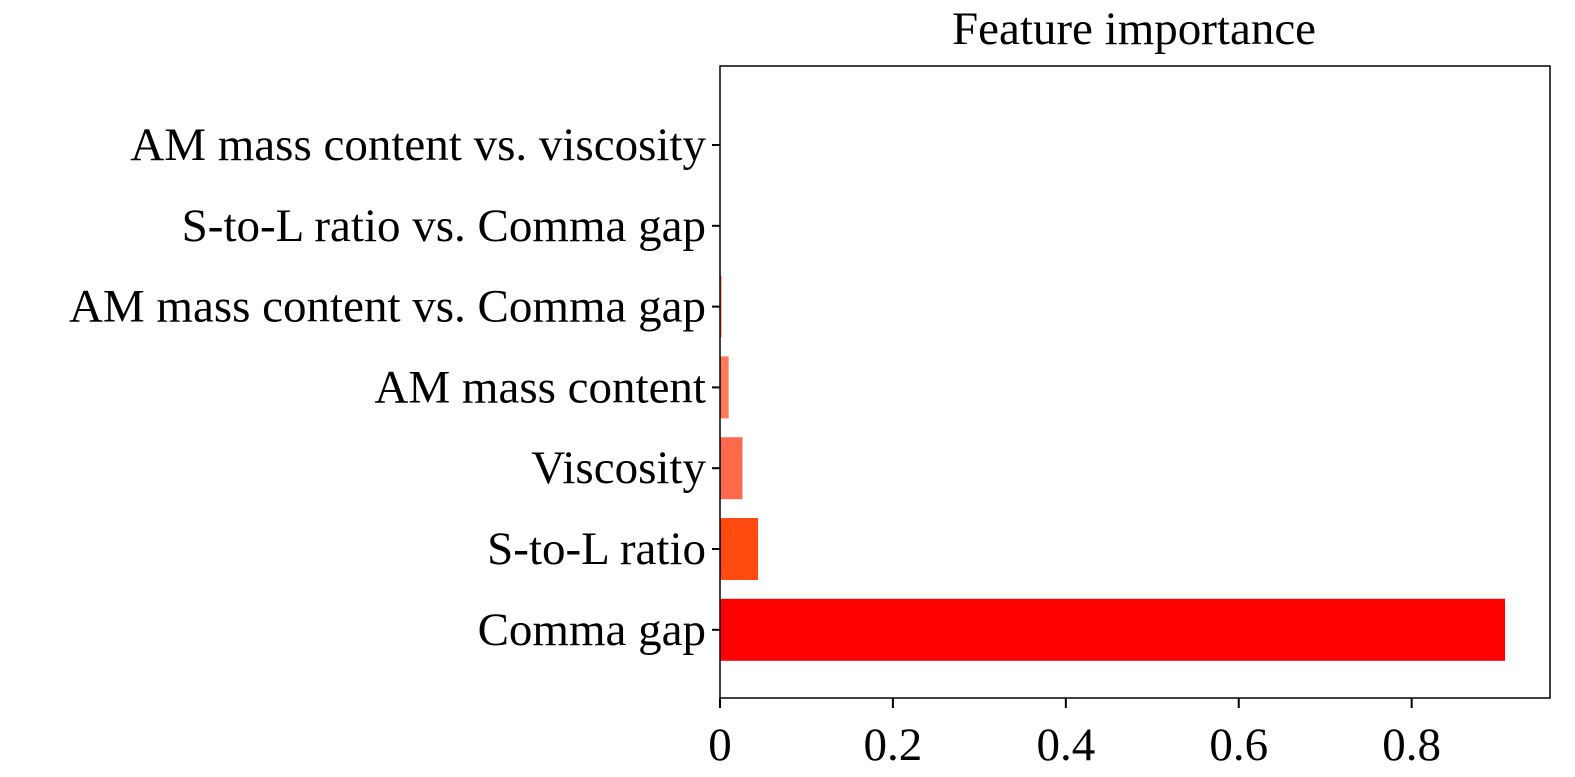  What do you see at coordinates (618, 468) in the screenshot?
I see `y-tick-label: Viscosity` at bounding box center [618, 468].